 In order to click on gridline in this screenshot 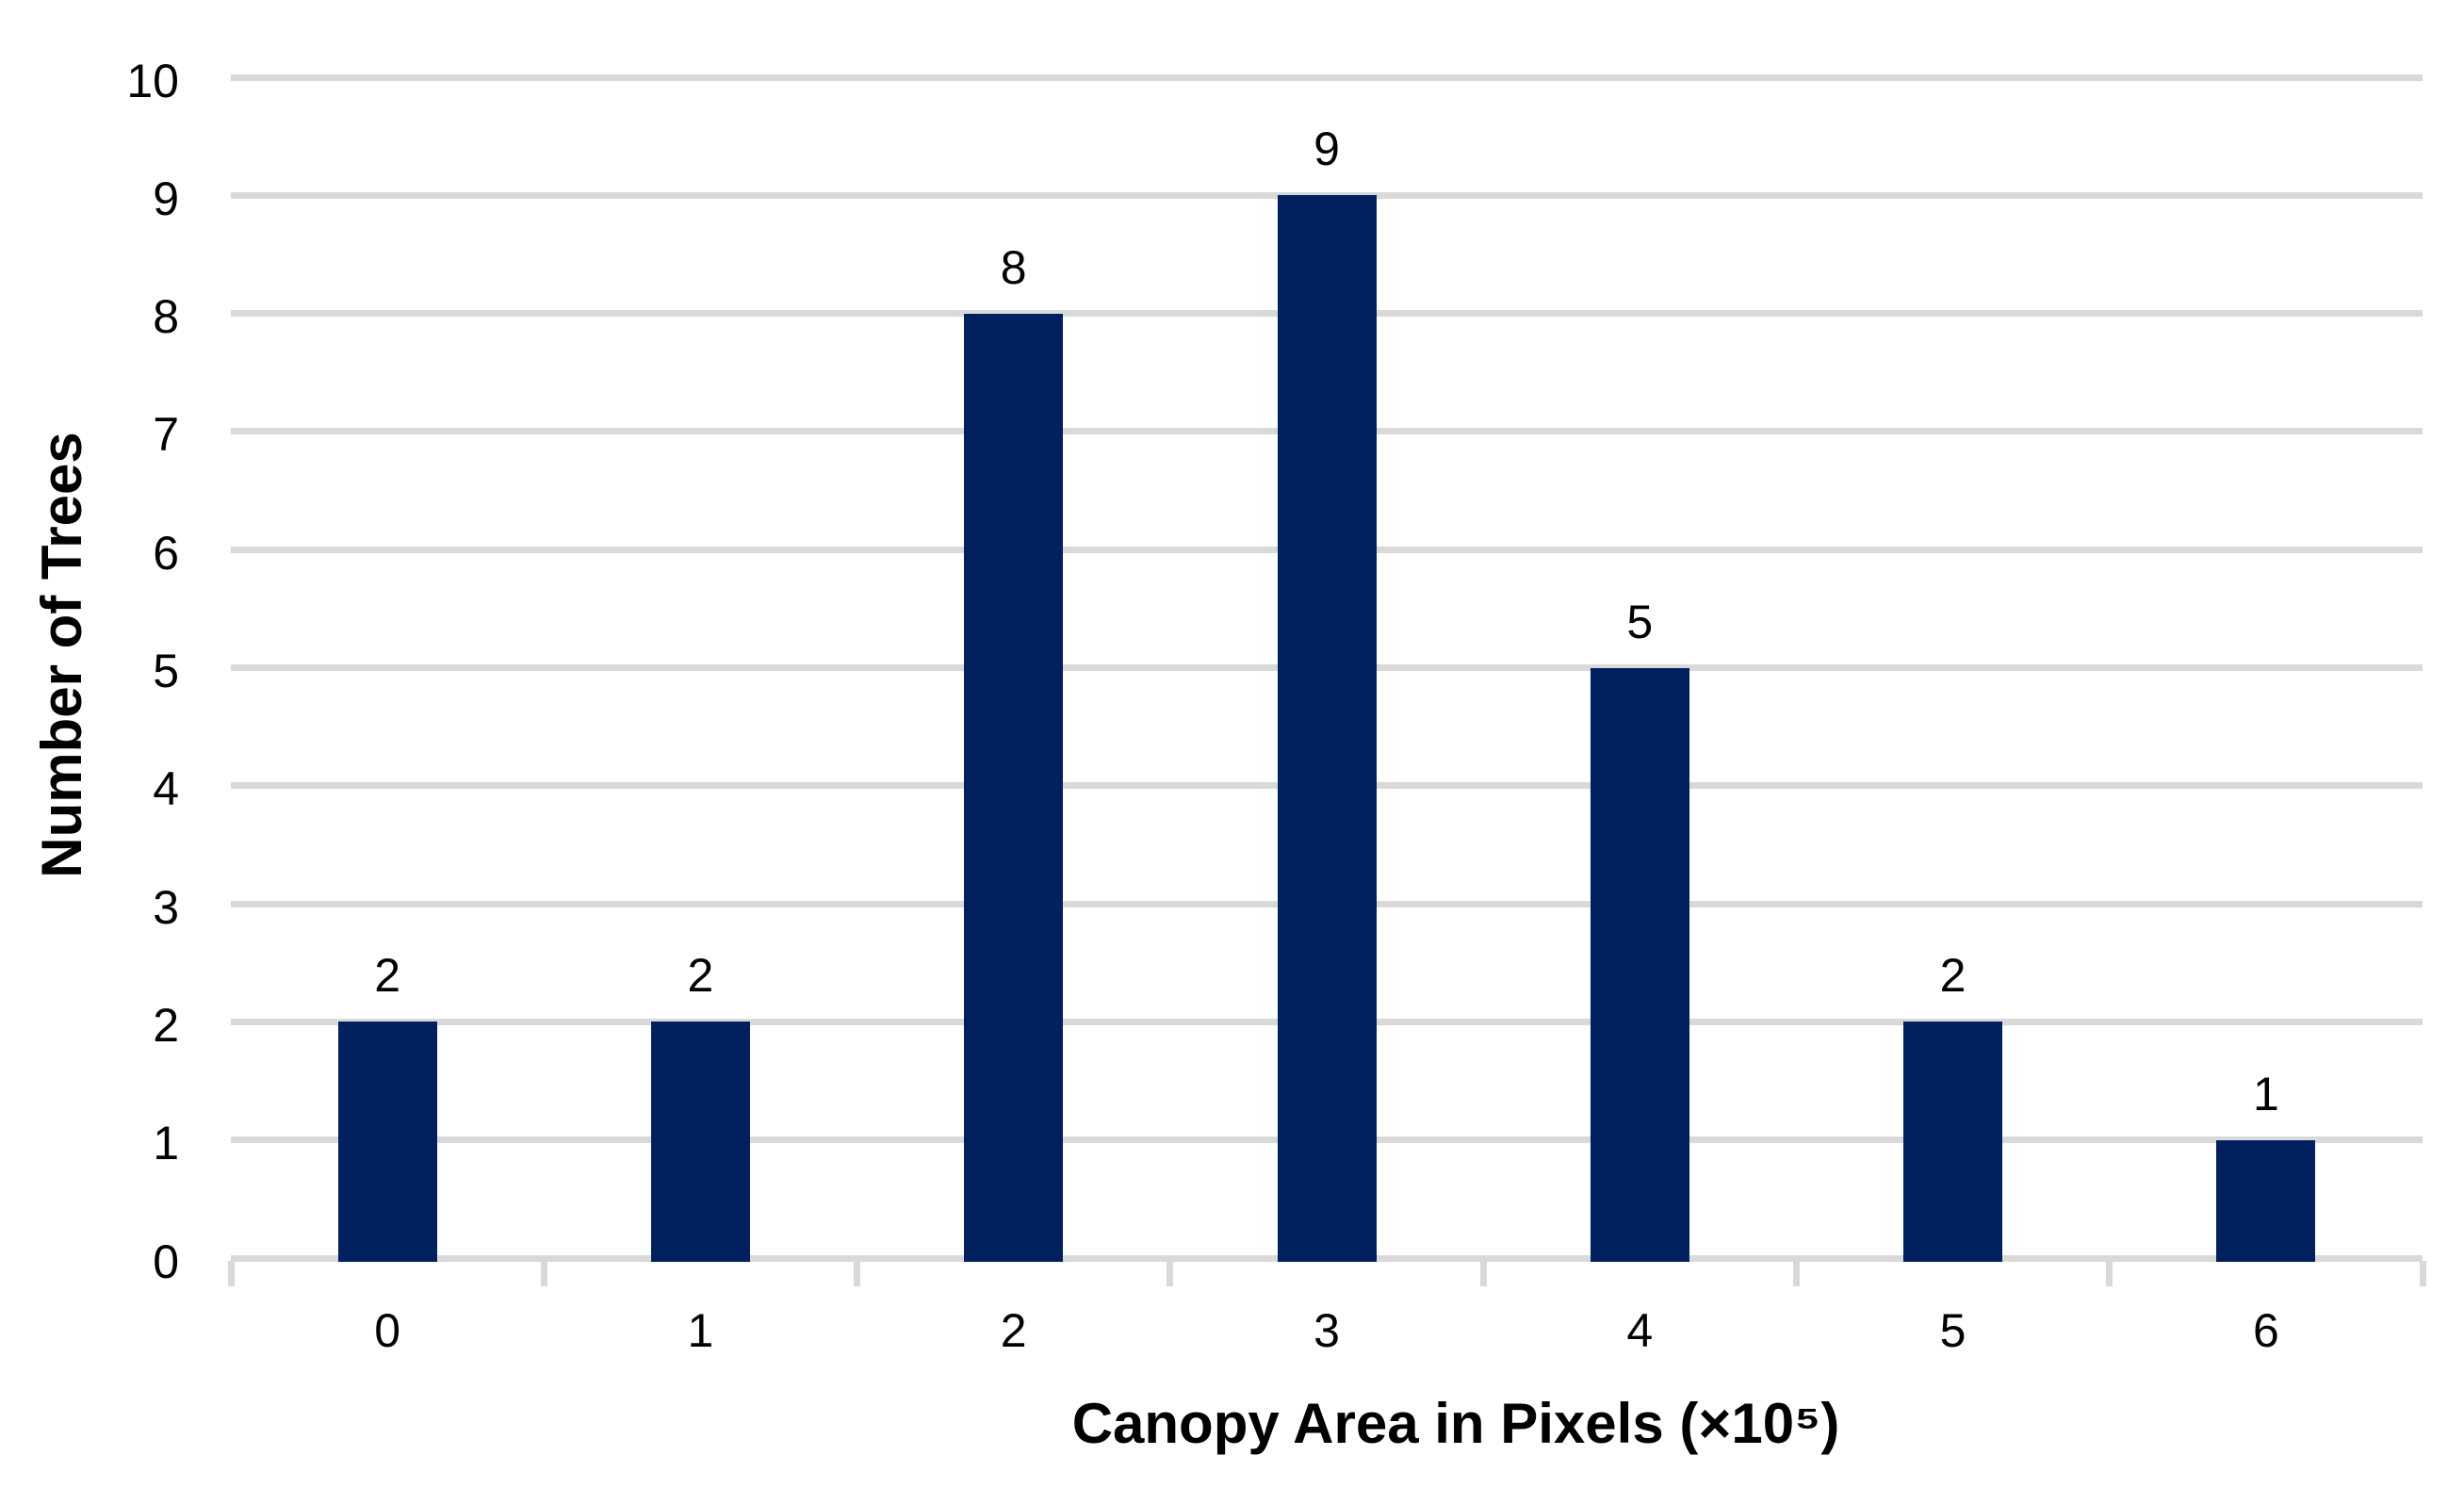, I will do `click(1327, 77)`.